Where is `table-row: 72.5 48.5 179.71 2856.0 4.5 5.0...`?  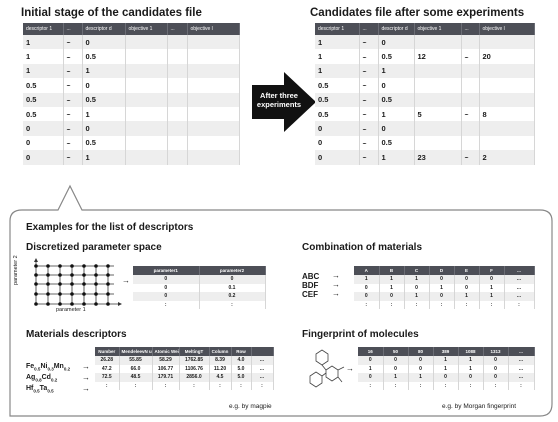
table-row: 72.5 48.5 179.71 2856.0 4.5 5.0... is located at coordinates (184, 377).